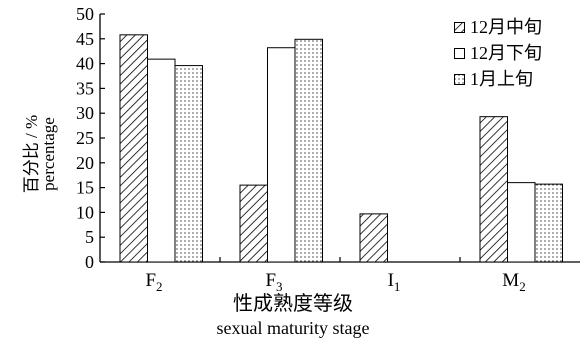  I want to click on legend-swatch-dots, so click(459, 79).